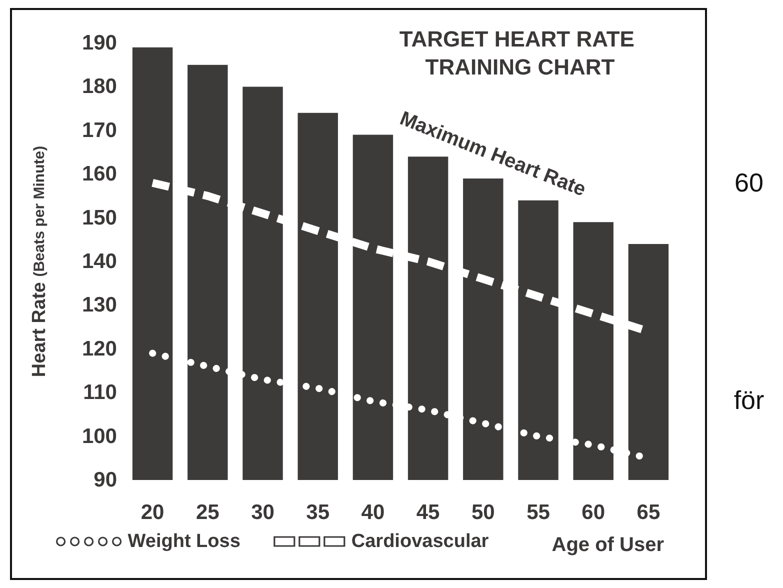 This screenshot has width=783, height=588. What do you see at coordinates (99, 218) in the screenshot?
I see `y-tick-label: 150` at bounding box center [99, 218].